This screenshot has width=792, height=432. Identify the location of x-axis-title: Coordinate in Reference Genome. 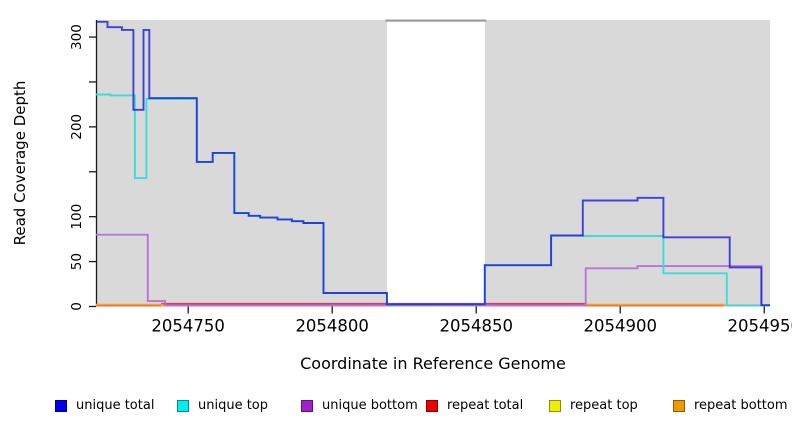
(433, 363).